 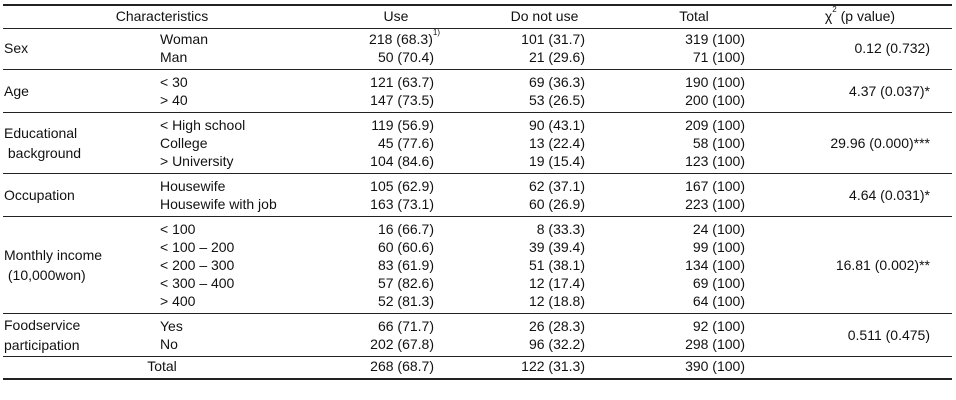 I want to click on subgroup-label: < 300 – 400, so click(x=197, y=283).